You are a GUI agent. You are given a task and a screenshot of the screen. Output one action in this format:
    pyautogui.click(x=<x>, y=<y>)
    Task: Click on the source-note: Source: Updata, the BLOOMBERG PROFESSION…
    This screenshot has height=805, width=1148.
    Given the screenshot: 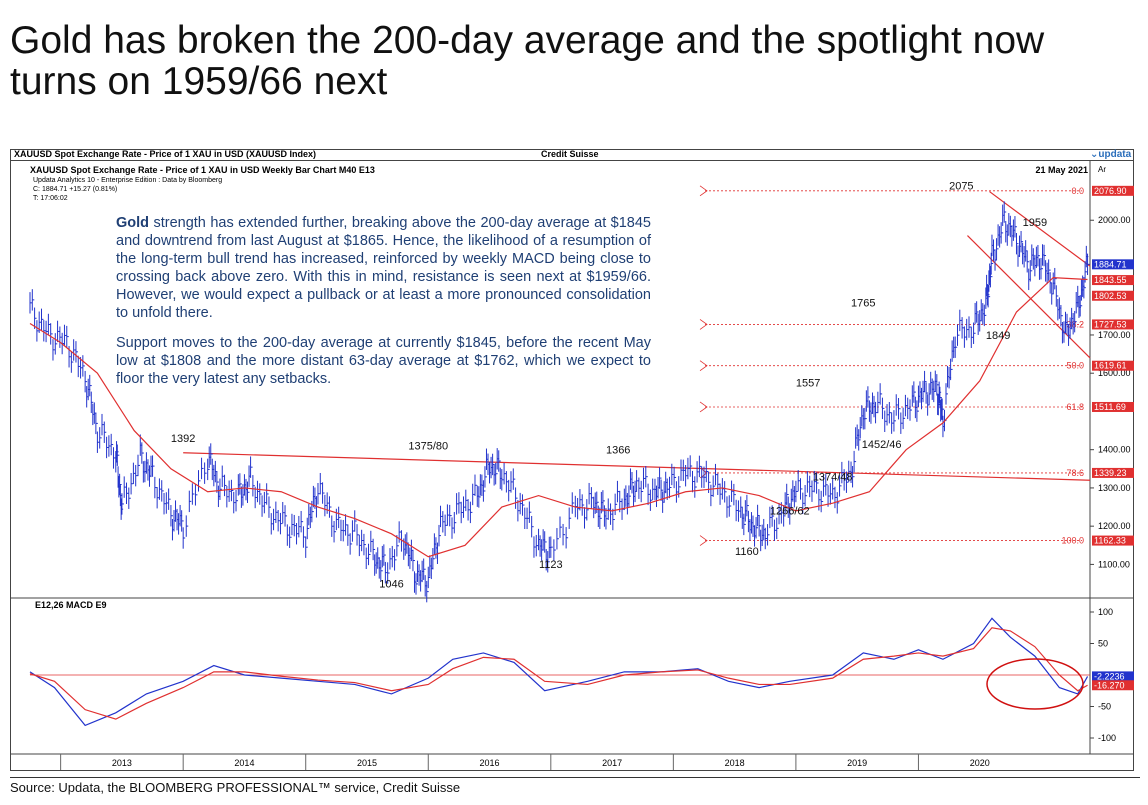 What is the action you would take?
    pyautogui.click(x=575, y=786)
    